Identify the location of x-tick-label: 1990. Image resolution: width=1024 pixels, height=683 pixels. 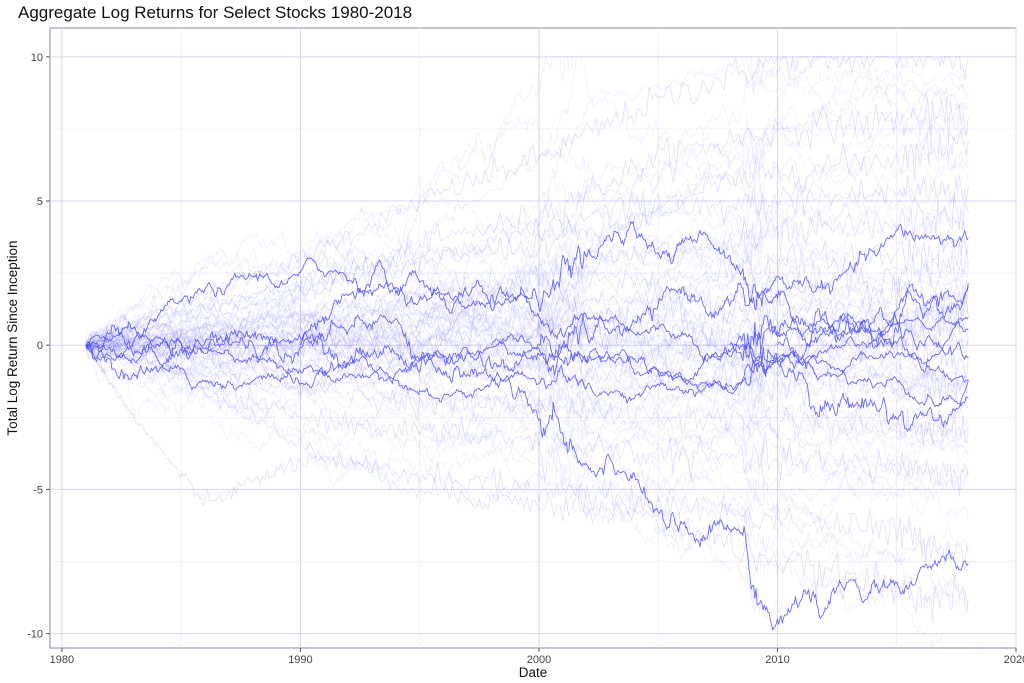
(300, 660).